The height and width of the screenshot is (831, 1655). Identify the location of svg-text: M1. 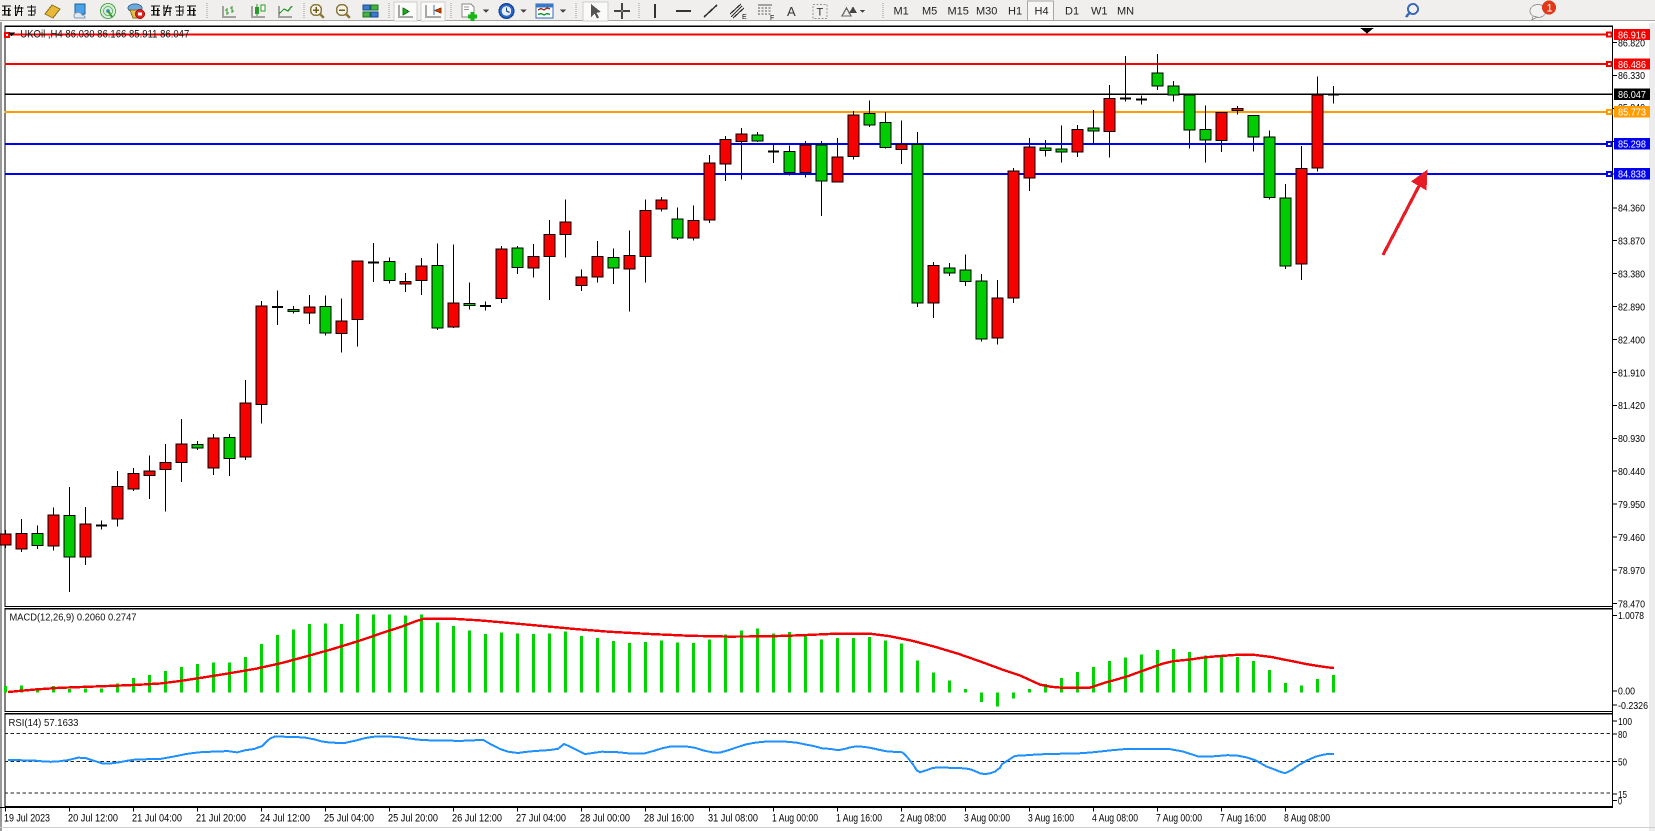
(901, 12).